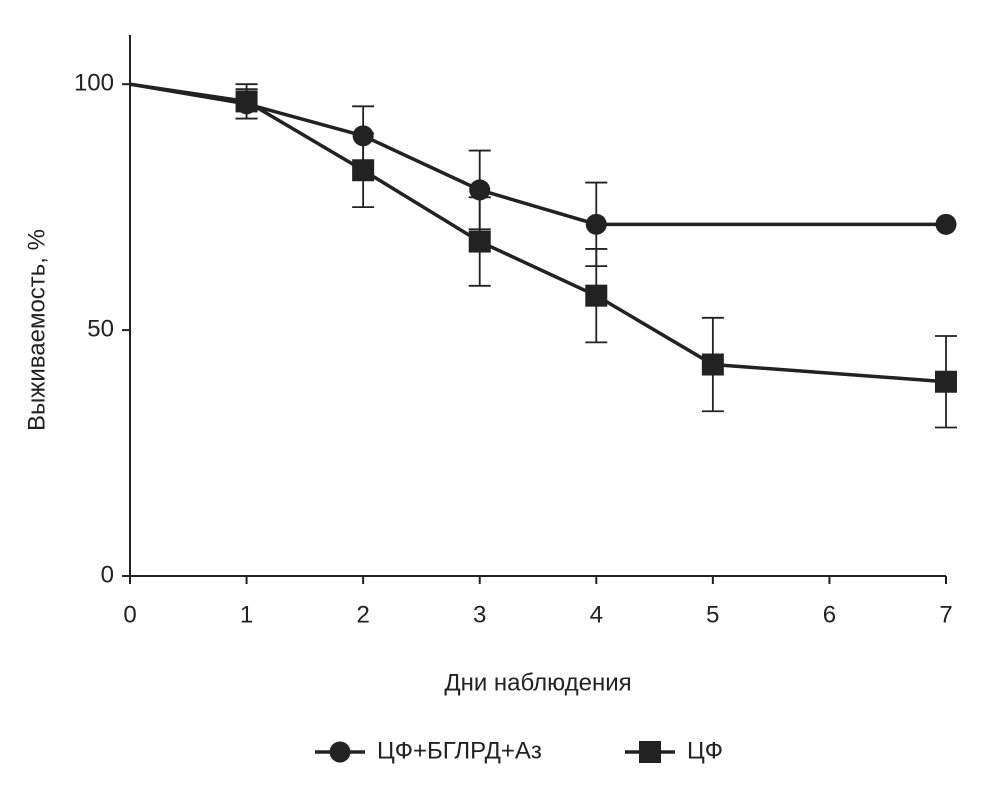 Image resolution: width=1002 pixels, height=798 pixels. Describe the element at coordinates (100, 328) in the screenshot. I see `y-tick-label: 50` at that location.